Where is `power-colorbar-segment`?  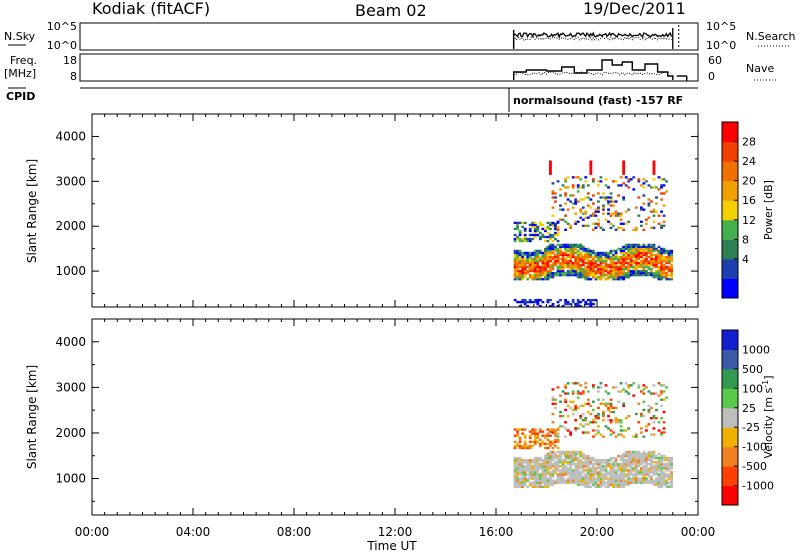 power-colorbar-segment is located at coordinates (730, 210).